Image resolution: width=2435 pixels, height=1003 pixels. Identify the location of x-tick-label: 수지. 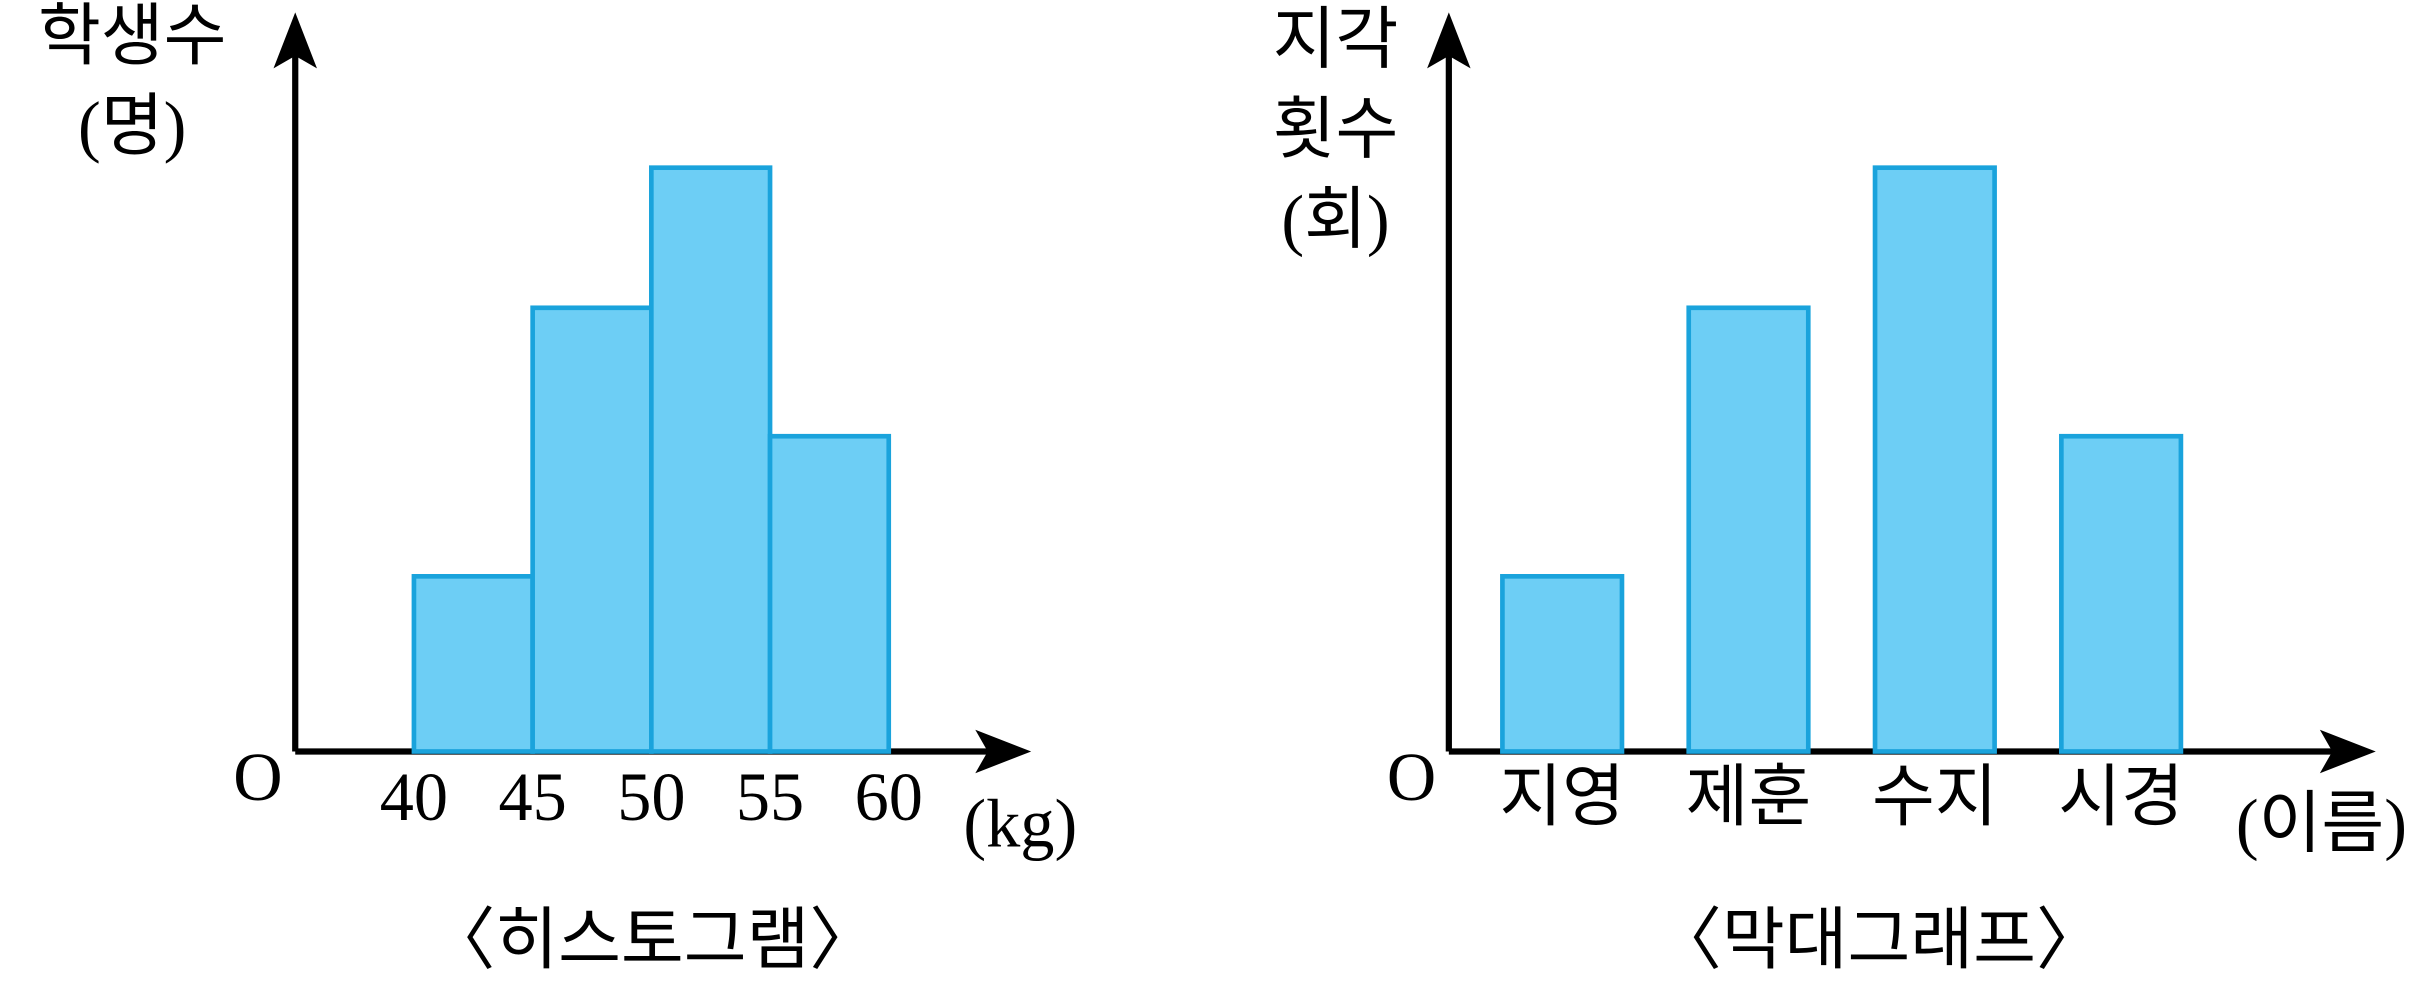
(1935, 797).